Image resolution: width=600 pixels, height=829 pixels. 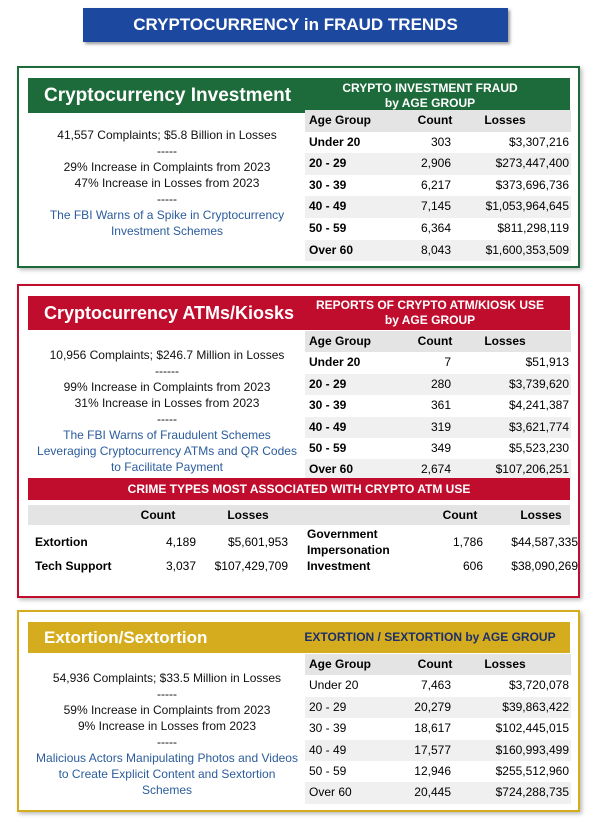 What do you see at coordinates (538, 685) in the screenshot?
I see `table-cell: $3,720,078` at bounding box center [538, 685].